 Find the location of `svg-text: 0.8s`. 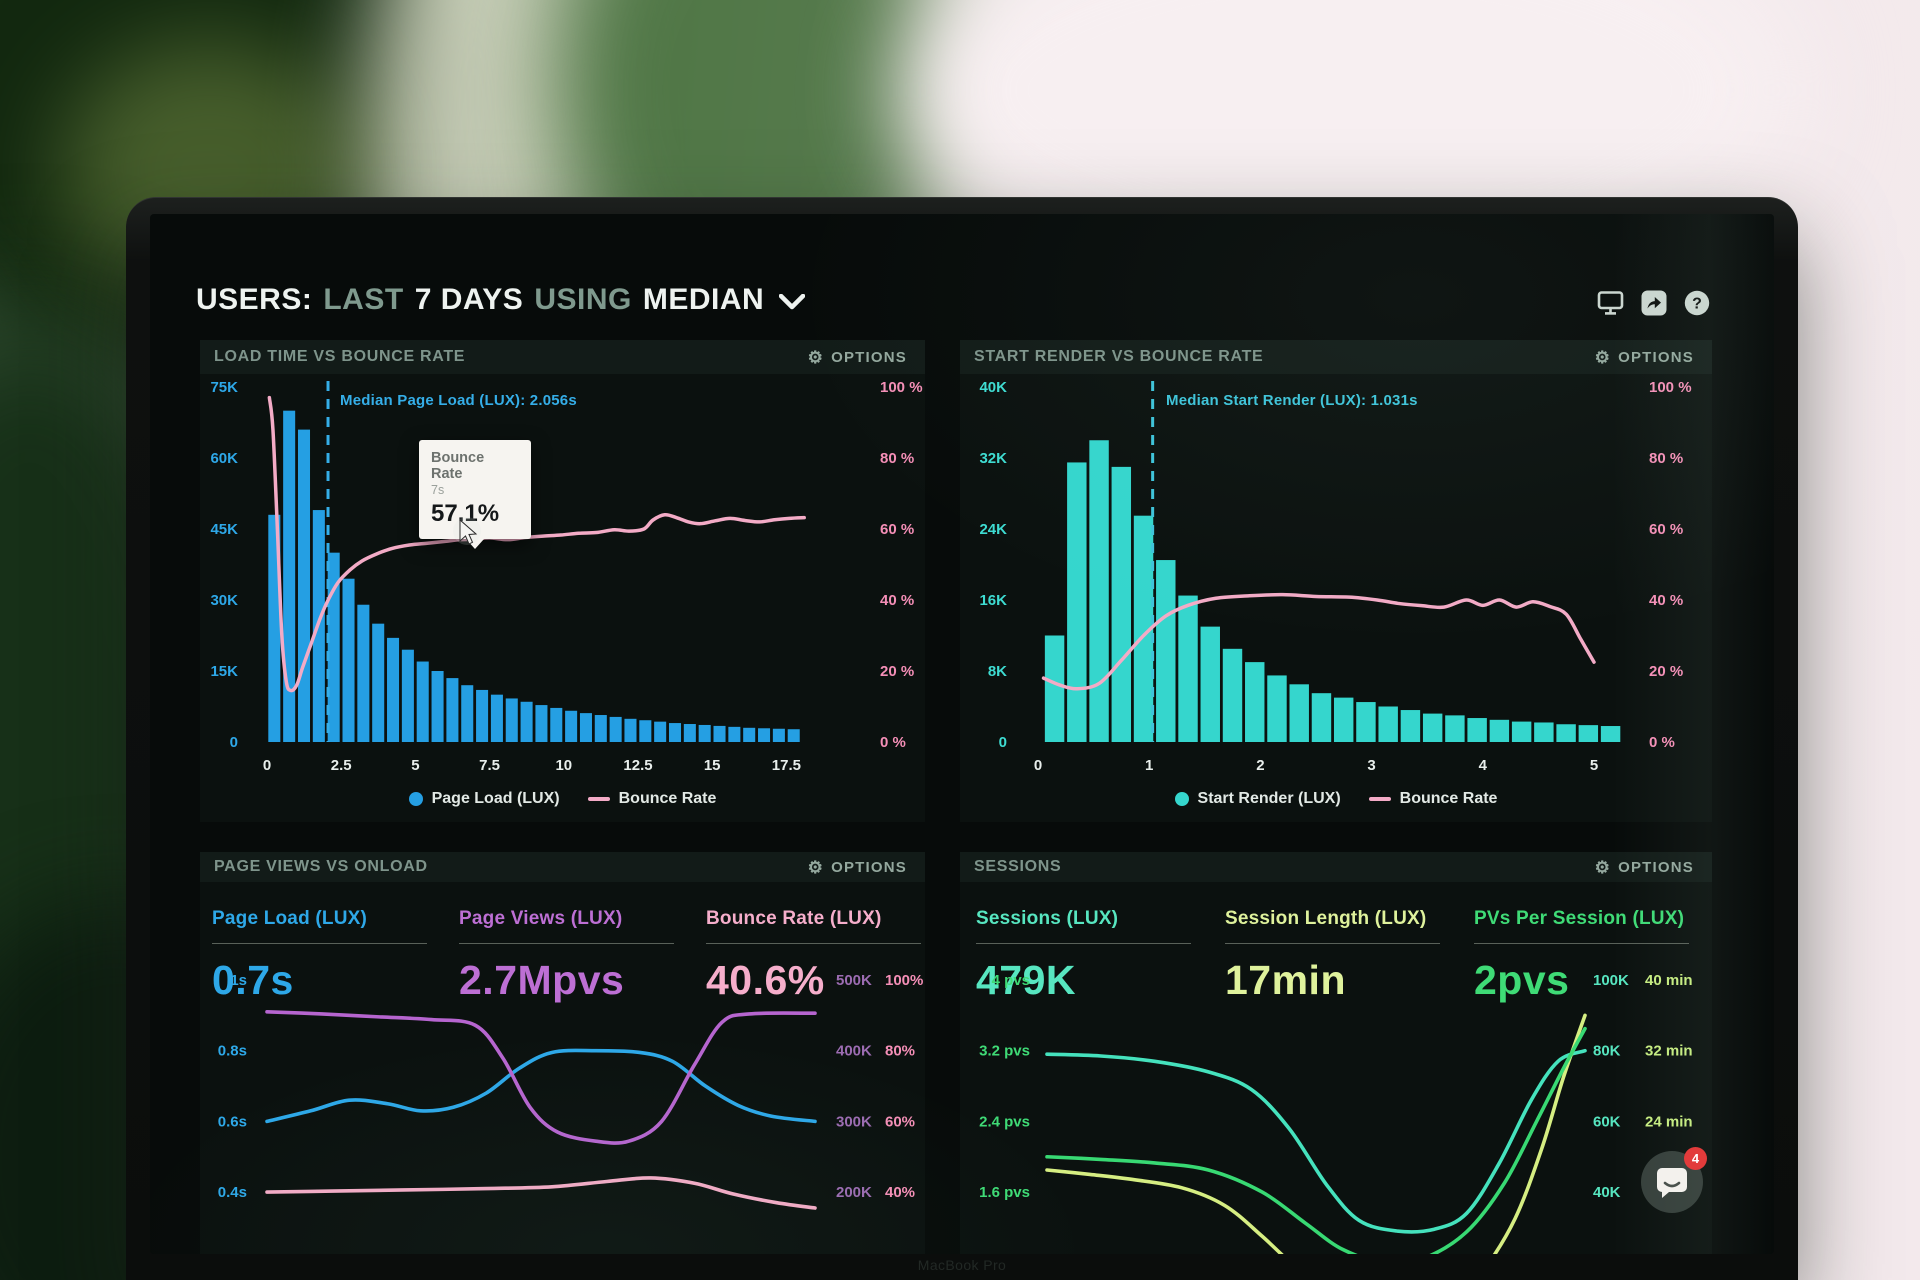

svg-text: 0.8s is located at coordinates (232, 1051).